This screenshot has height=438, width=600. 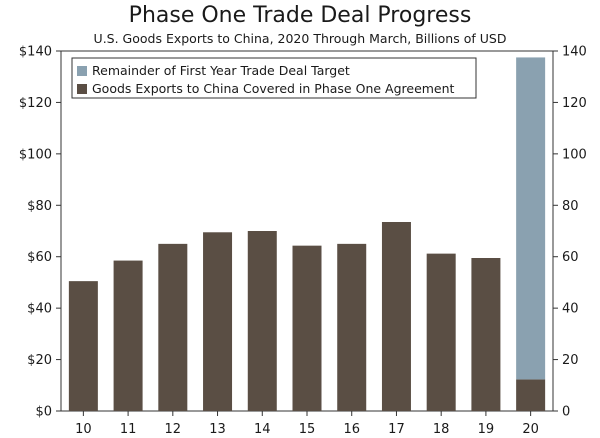 I want to click on x-tick-label: 14, so click(x=262, y=429).